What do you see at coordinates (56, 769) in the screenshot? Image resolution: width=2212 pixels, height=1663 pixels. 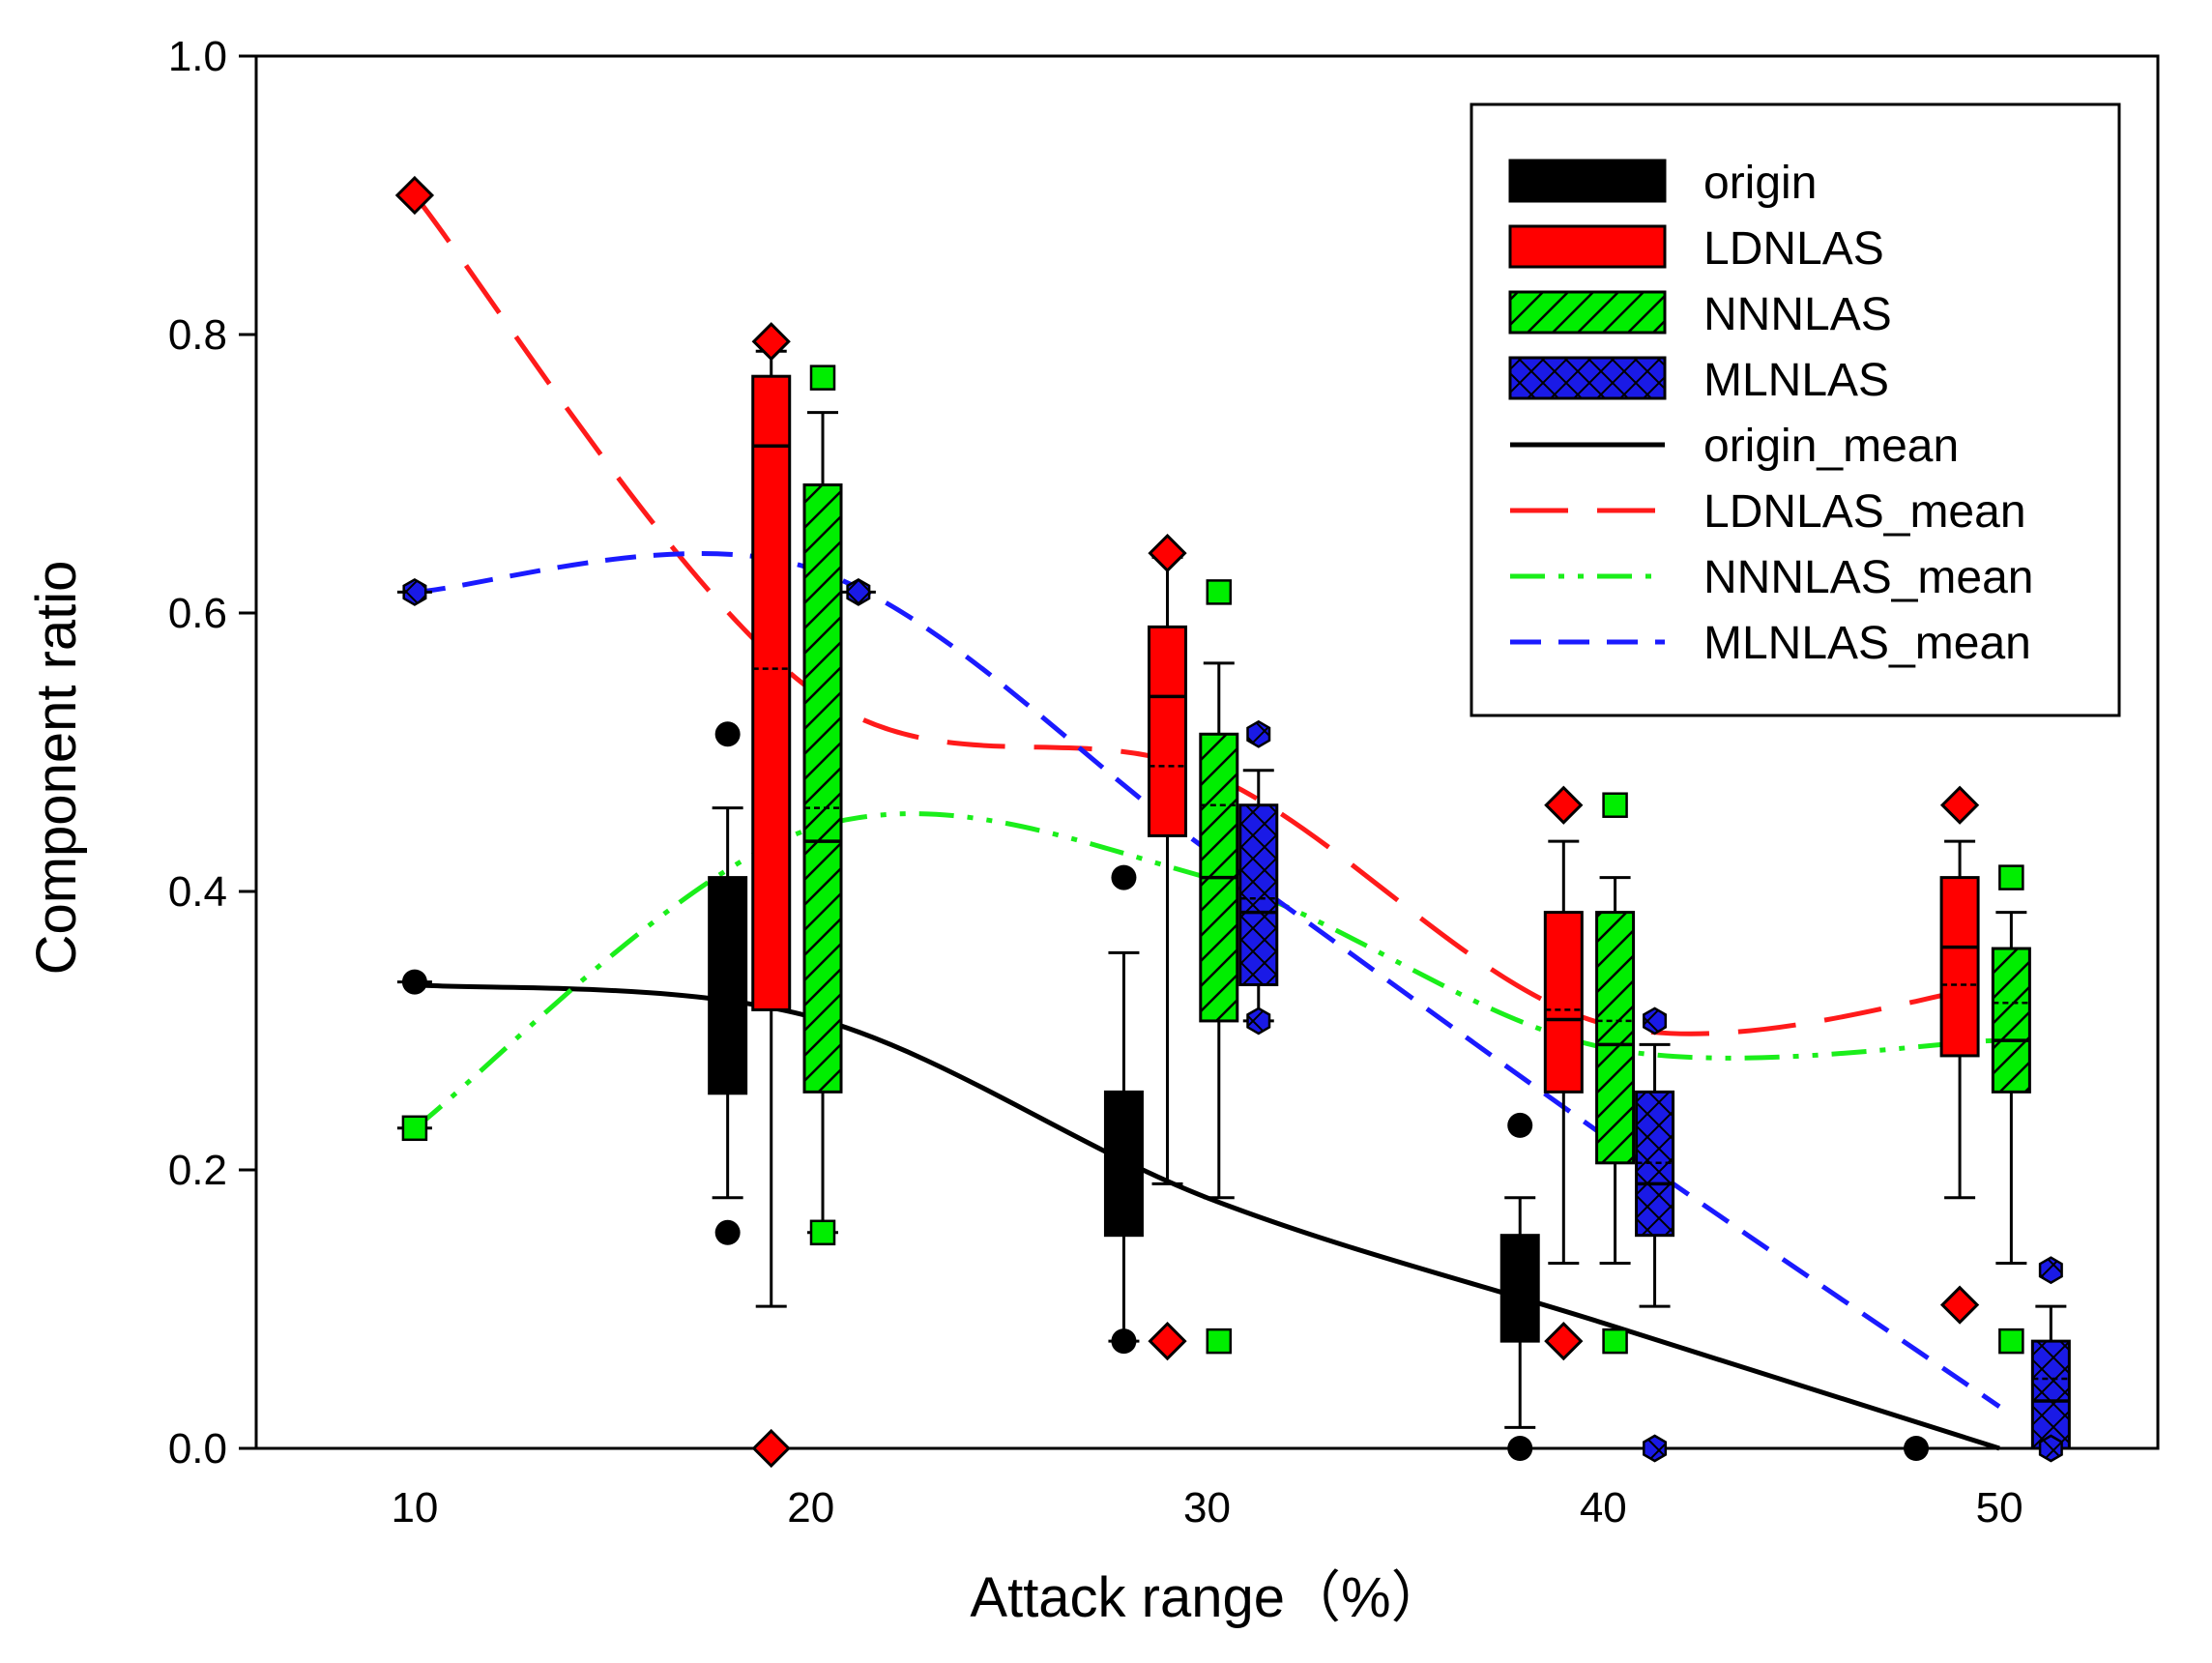 I see `y-axis-title: Component ratio` at bounding box center [56, 769].